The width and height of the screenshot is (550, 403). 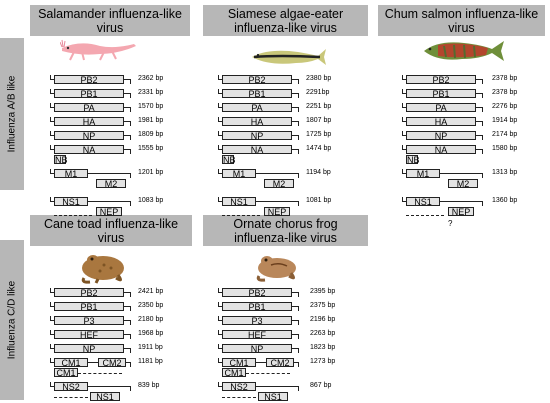 I want to click on segment-protein-box: M2, so click(x=111, y=184).